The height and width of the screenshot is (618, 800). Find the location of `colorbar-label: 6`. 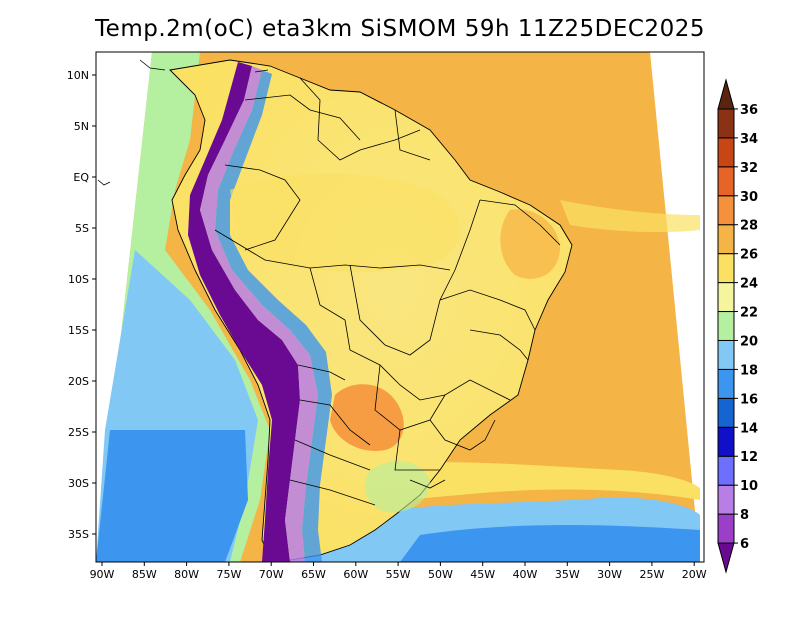

colorbar-label: 6 is located at coordinates (744, 544).